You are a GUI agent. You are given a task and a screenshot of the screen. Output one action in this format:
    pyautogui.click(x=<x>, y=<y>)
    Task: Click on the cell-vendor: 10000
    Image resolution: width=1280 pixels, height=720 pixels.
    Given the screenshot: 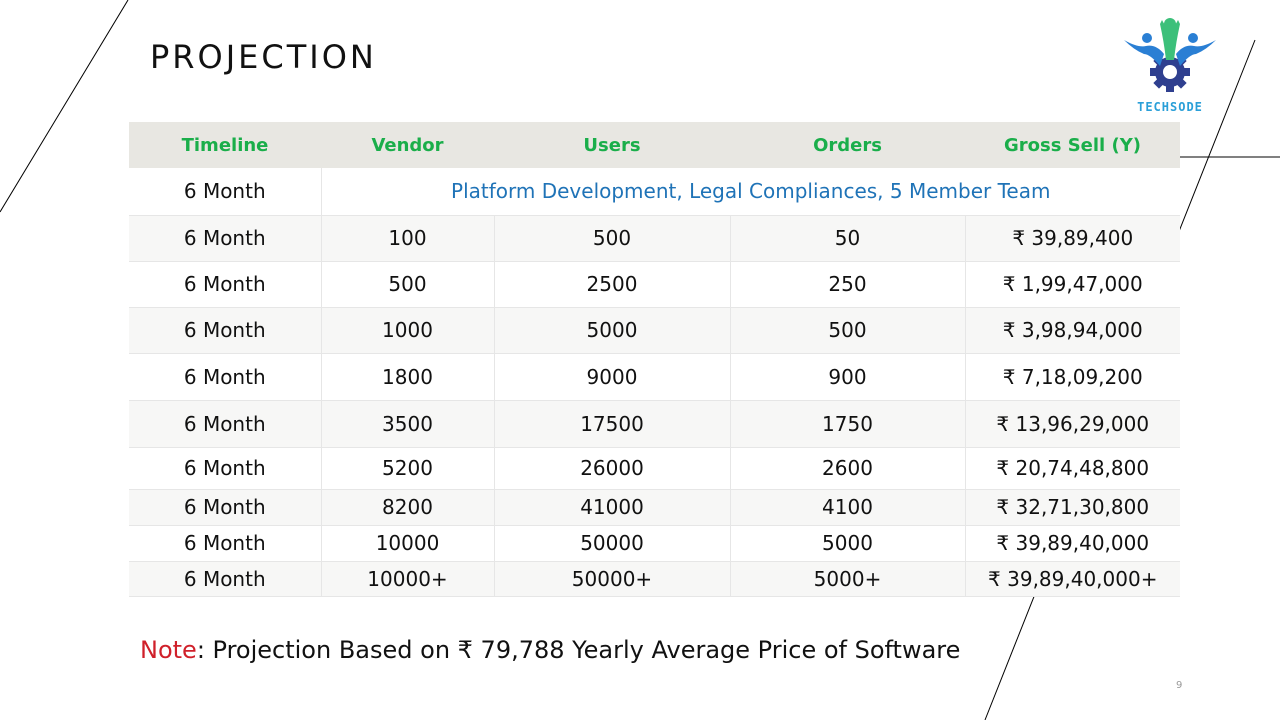 What is the action you would take?
    pyautogui.click(x=408, y=543)
    